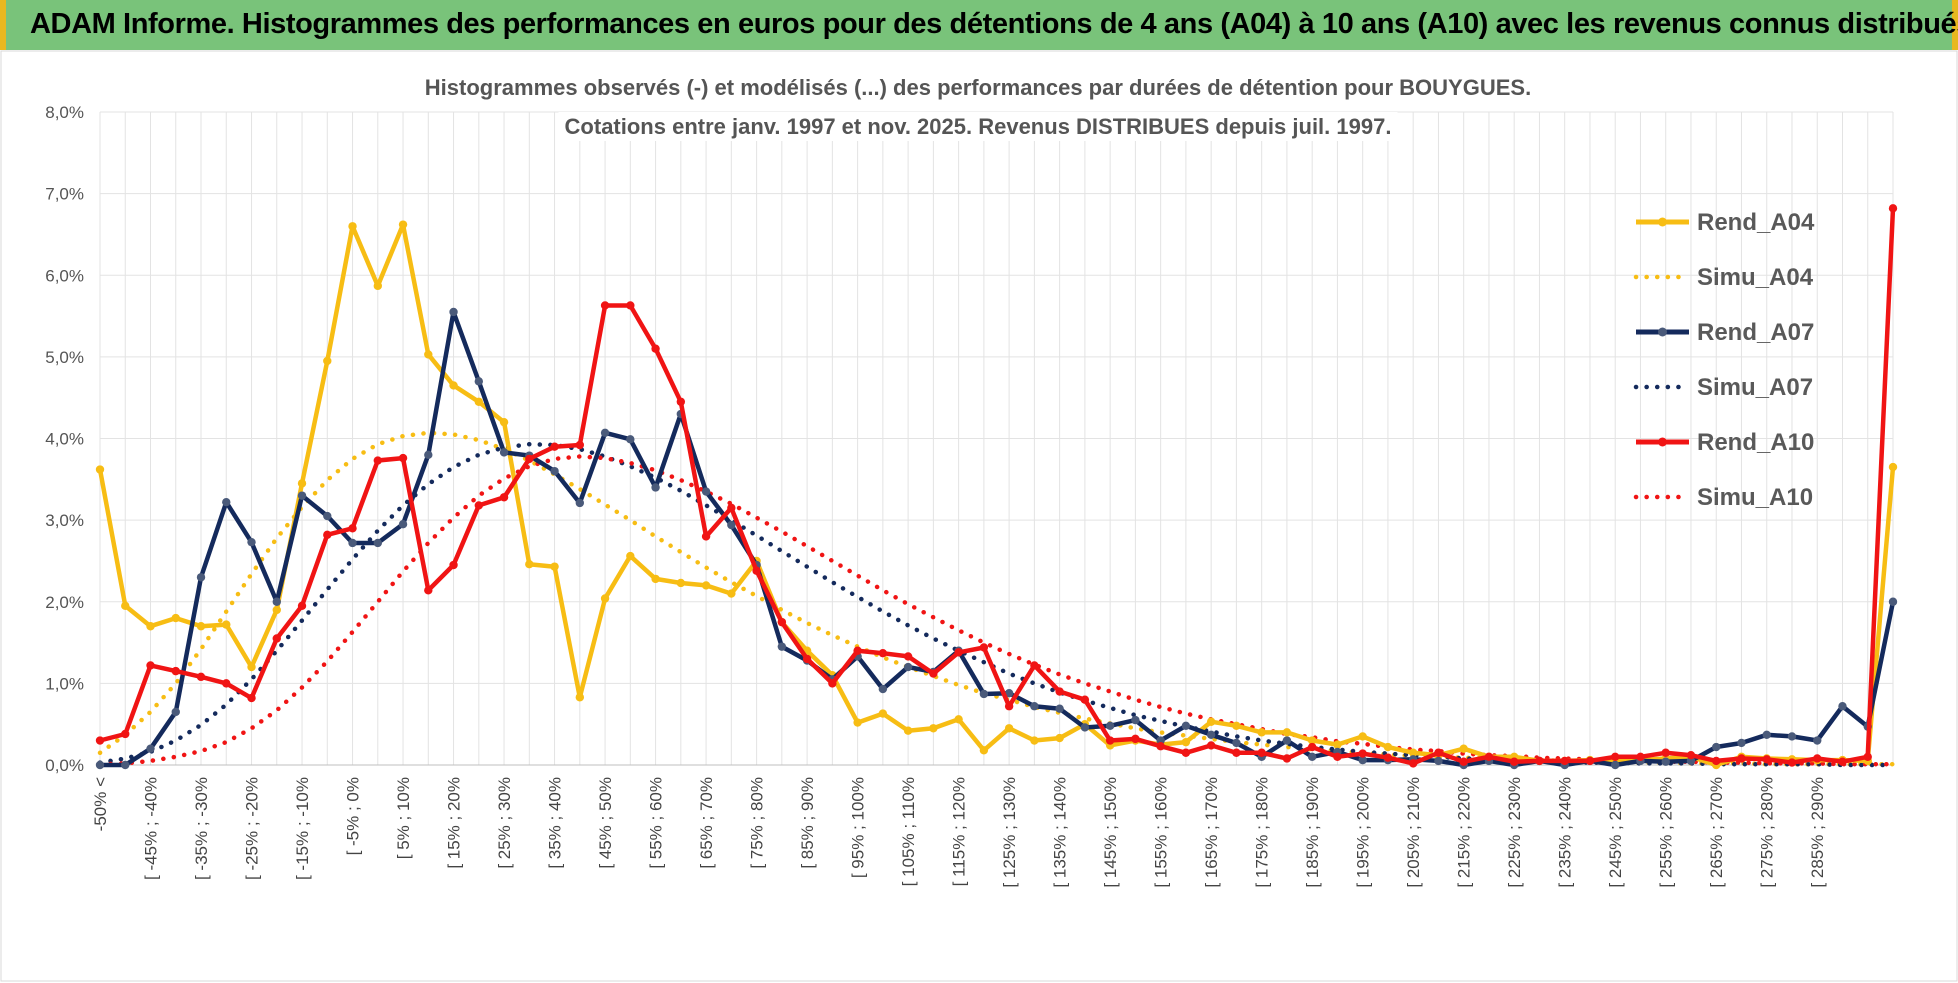 Image resolution: width=1958 pixels, height=983 pixels. I want to click on legend-label: Rend_A04, so click(1756, 222).